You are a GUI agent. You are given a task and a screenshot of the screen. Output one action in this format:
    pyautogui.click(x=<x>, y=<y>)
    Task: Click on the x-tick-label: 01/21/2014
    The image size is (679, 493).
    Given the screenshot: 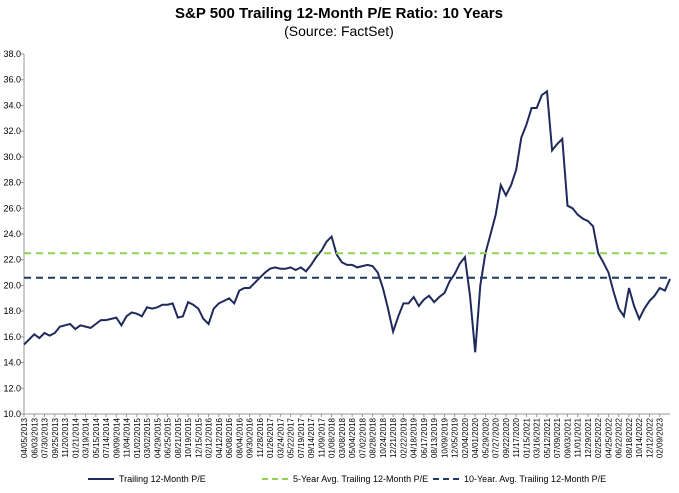 What is the action you would take?
    pyautogui.click(x=75, y=437)
    